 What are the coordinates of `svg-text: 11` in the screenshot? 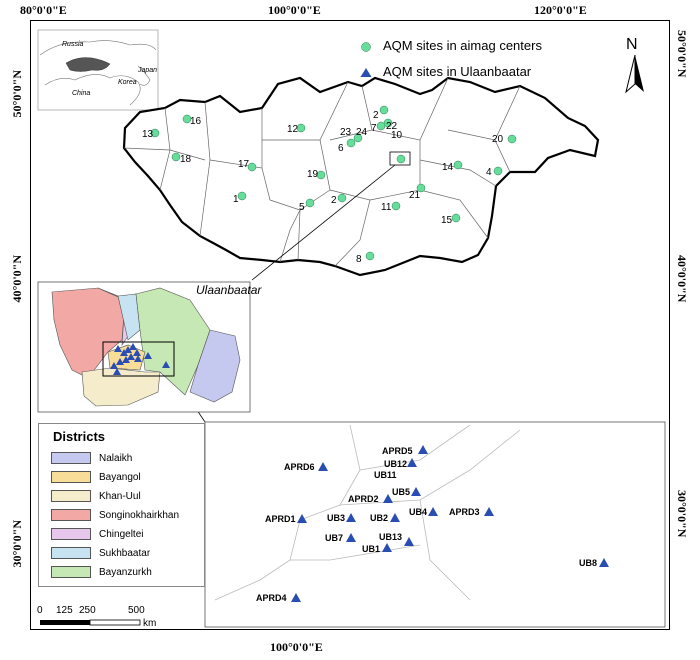 It's located at (386, 207).